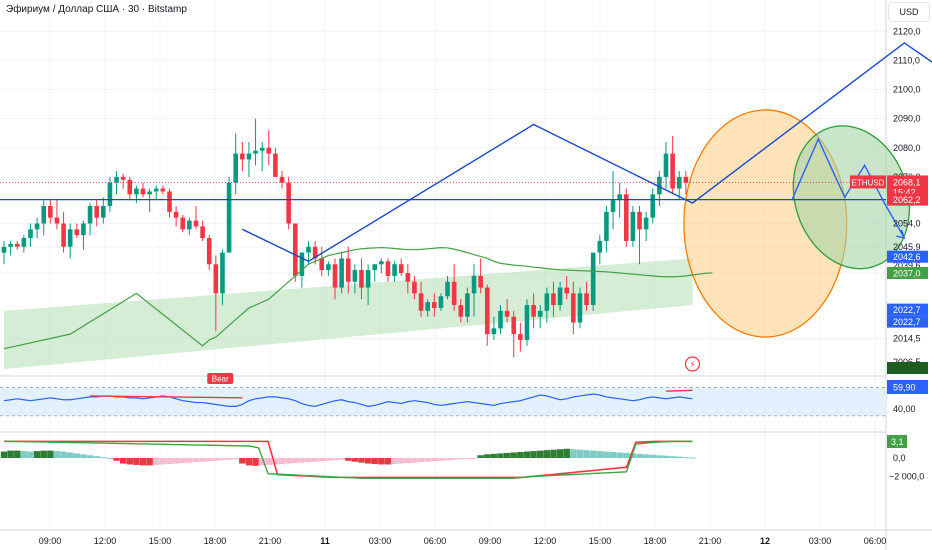  What do you see at coordinates (692, 364) in the screenshot?
I see `lightning-icon` at bounding box center [692, 364].